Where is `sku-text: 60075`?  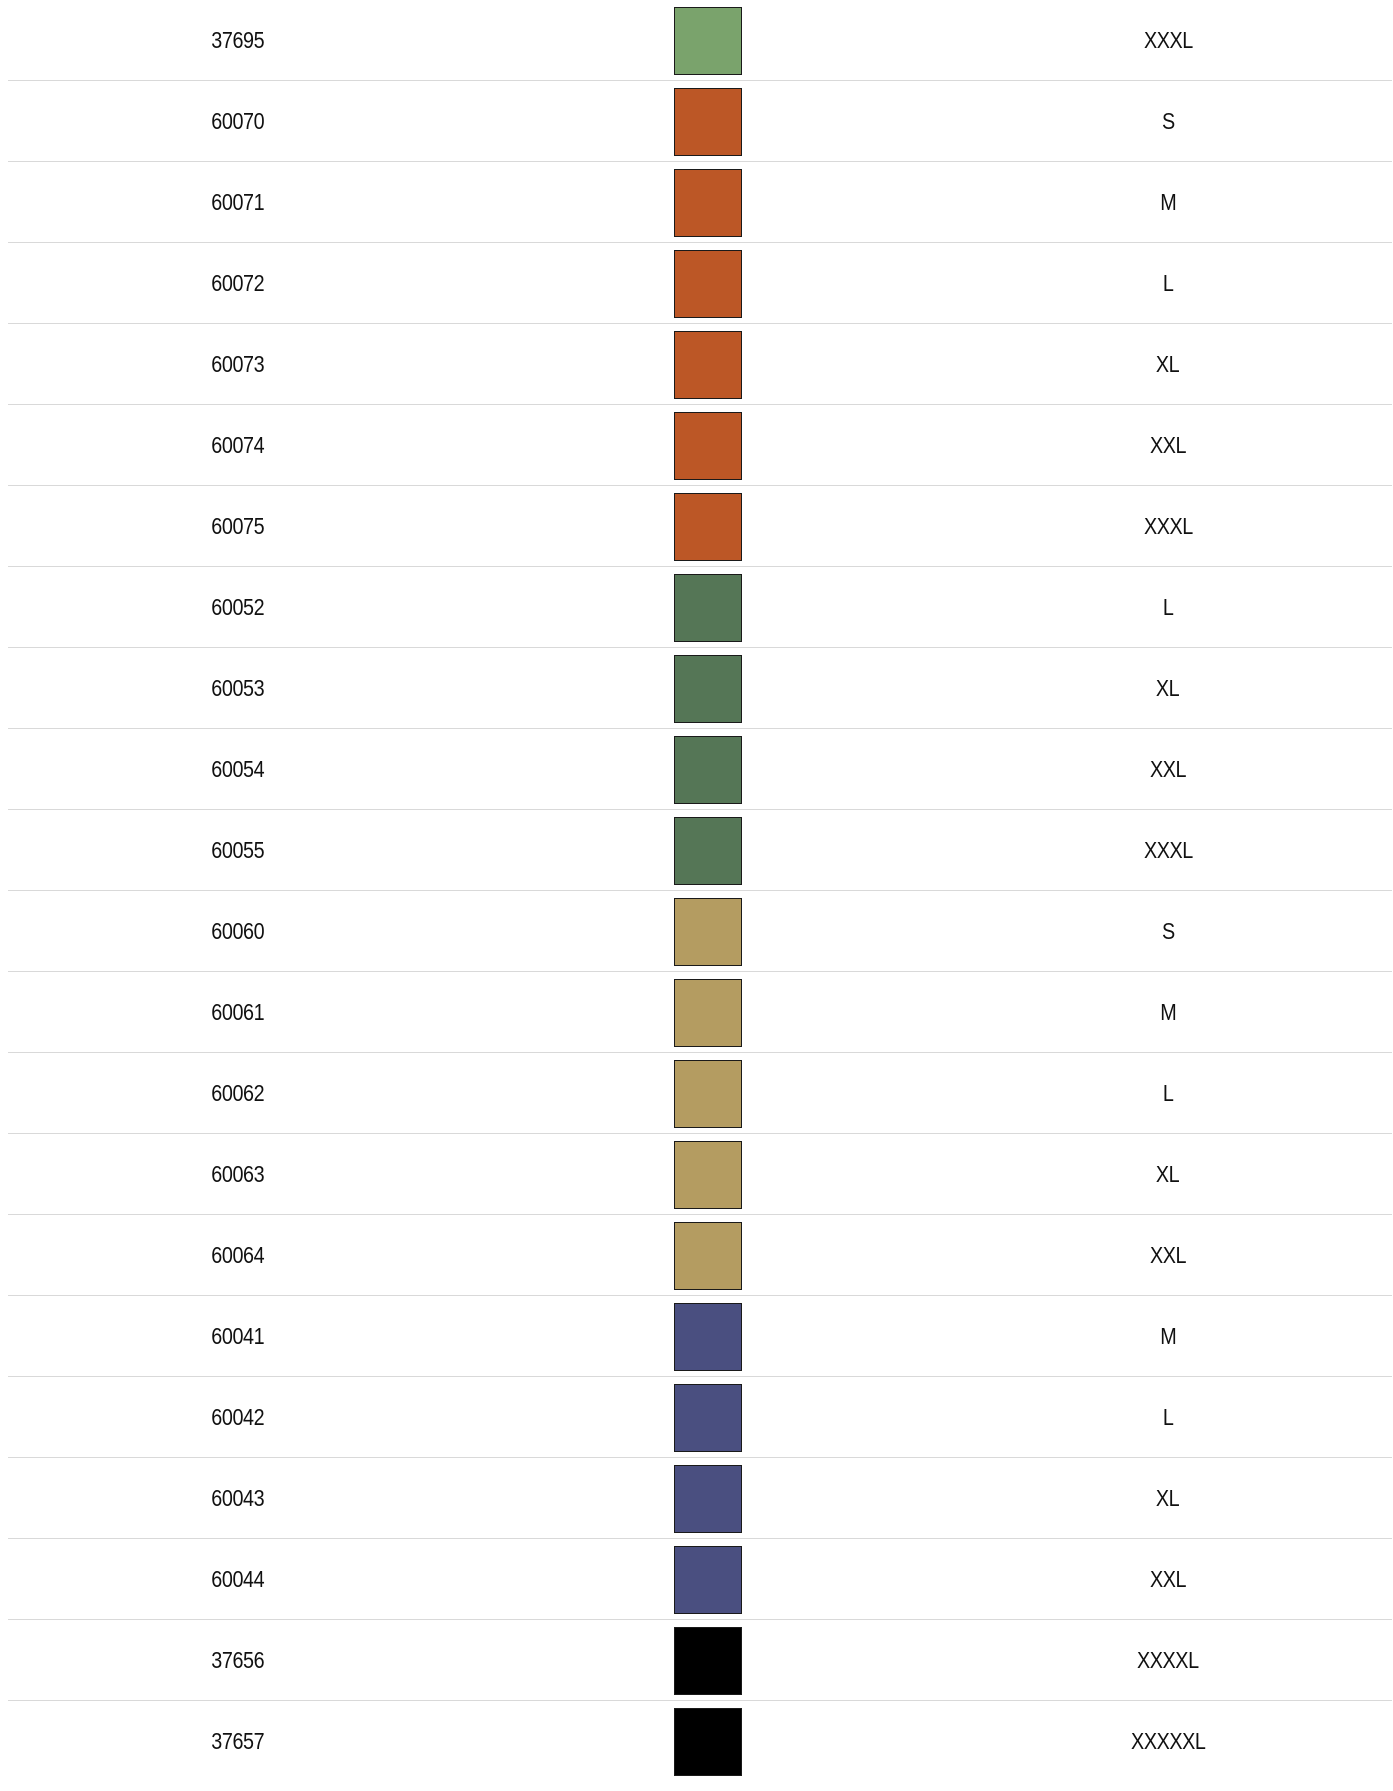 sku-text: 60075 is located at coordinates (238, 525).